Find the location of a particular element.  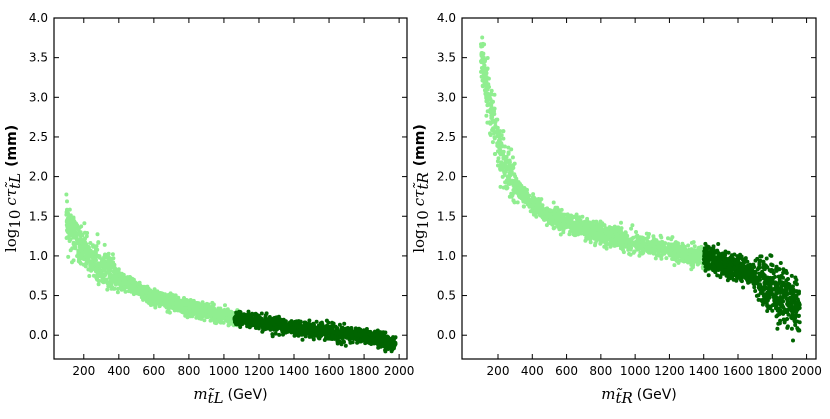

x-tick-label: 1200 is located at coordinates (259, 371).